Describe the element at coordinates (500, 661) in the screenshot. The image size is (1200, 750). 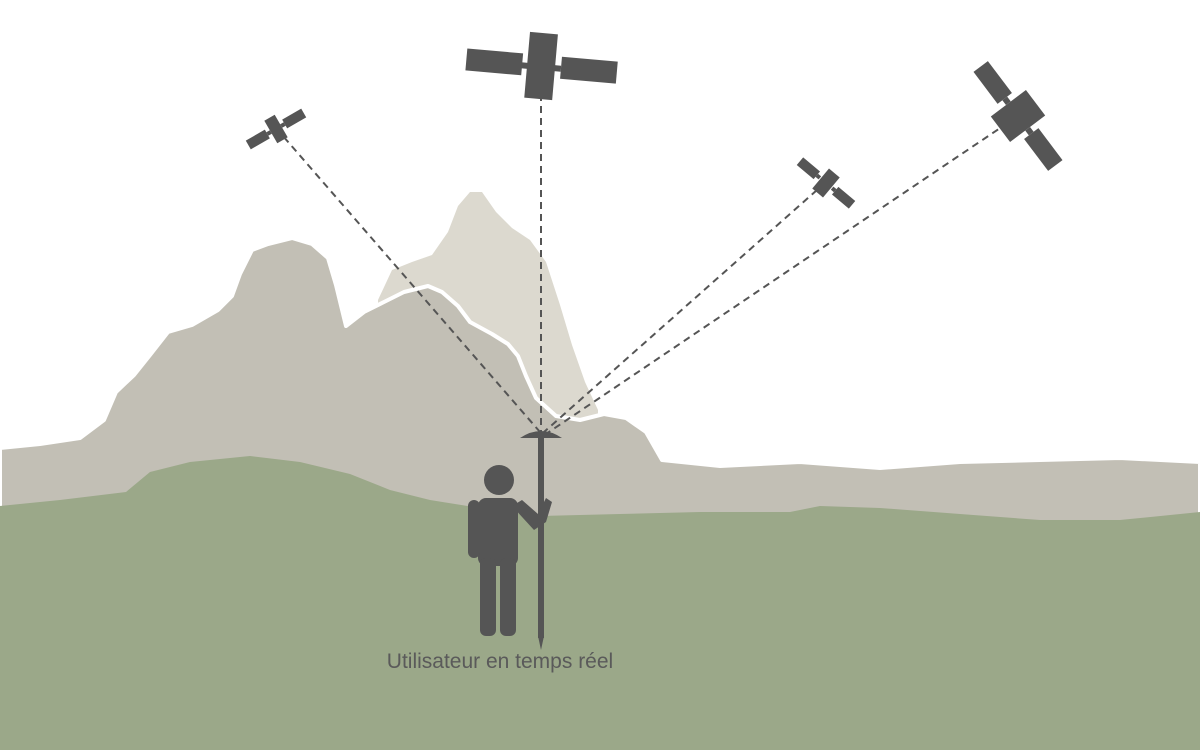
I see `user-caption: Utilisateur en temps réel` at that location.